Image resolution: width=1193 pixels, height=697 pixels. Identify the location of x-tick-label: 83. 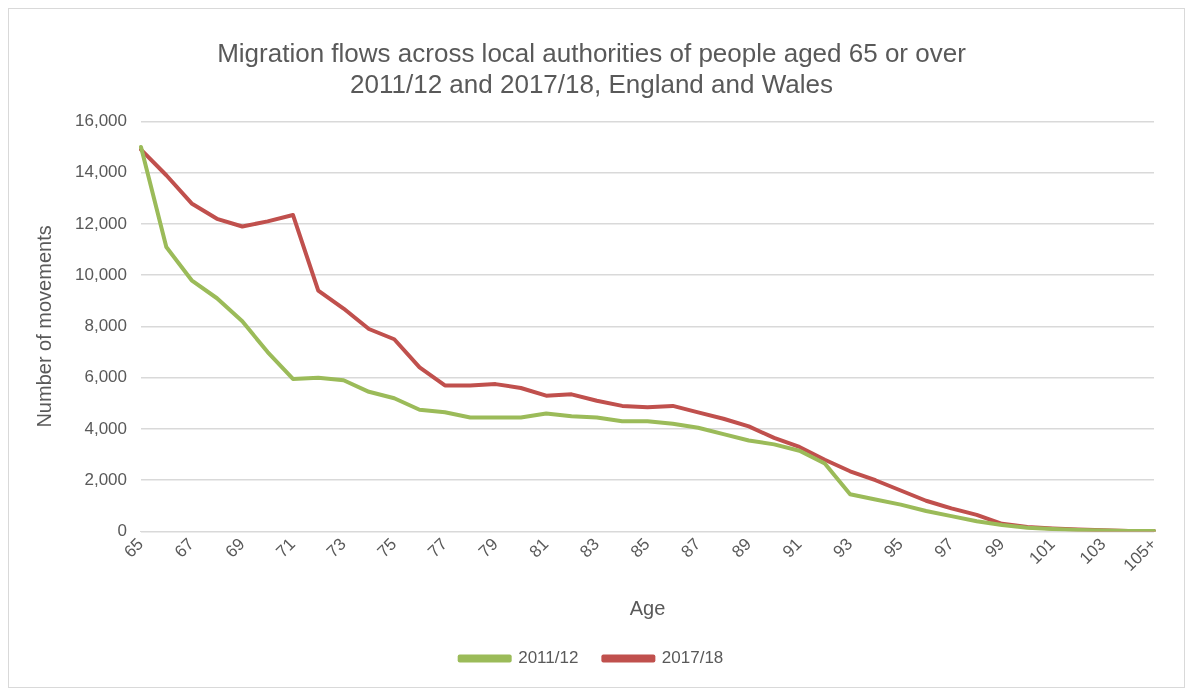
(589, 548).